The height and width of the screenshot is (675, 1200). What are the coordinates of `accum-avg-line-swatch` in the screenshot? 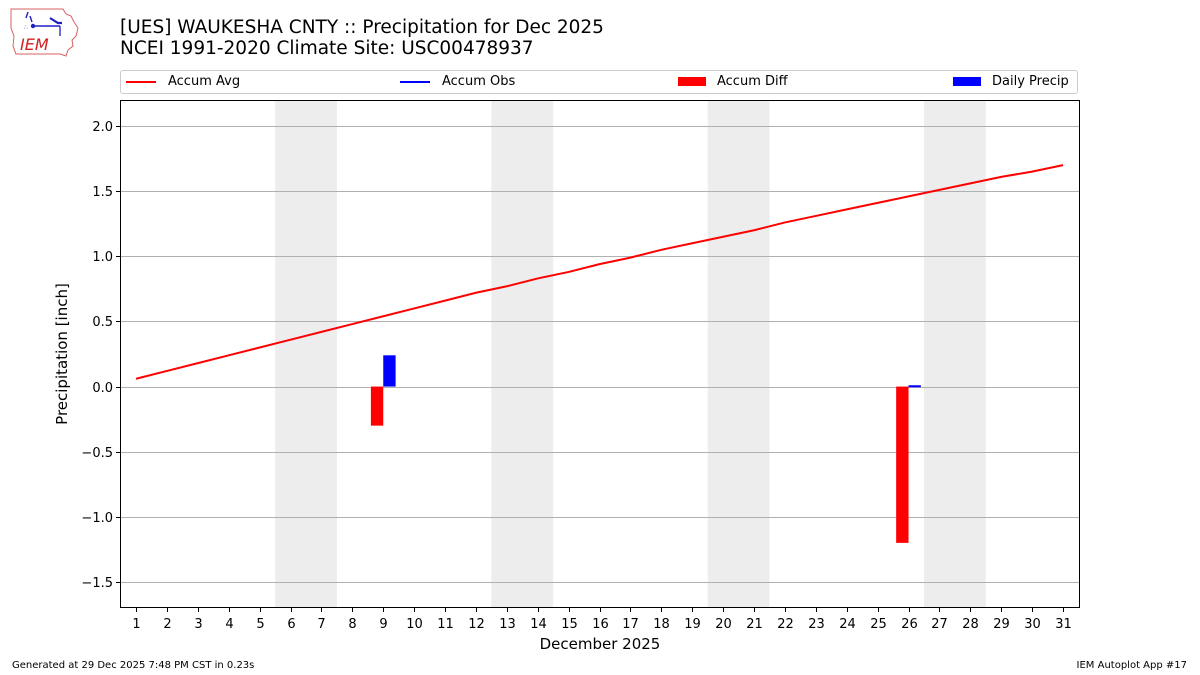 It's located at (141, 81).